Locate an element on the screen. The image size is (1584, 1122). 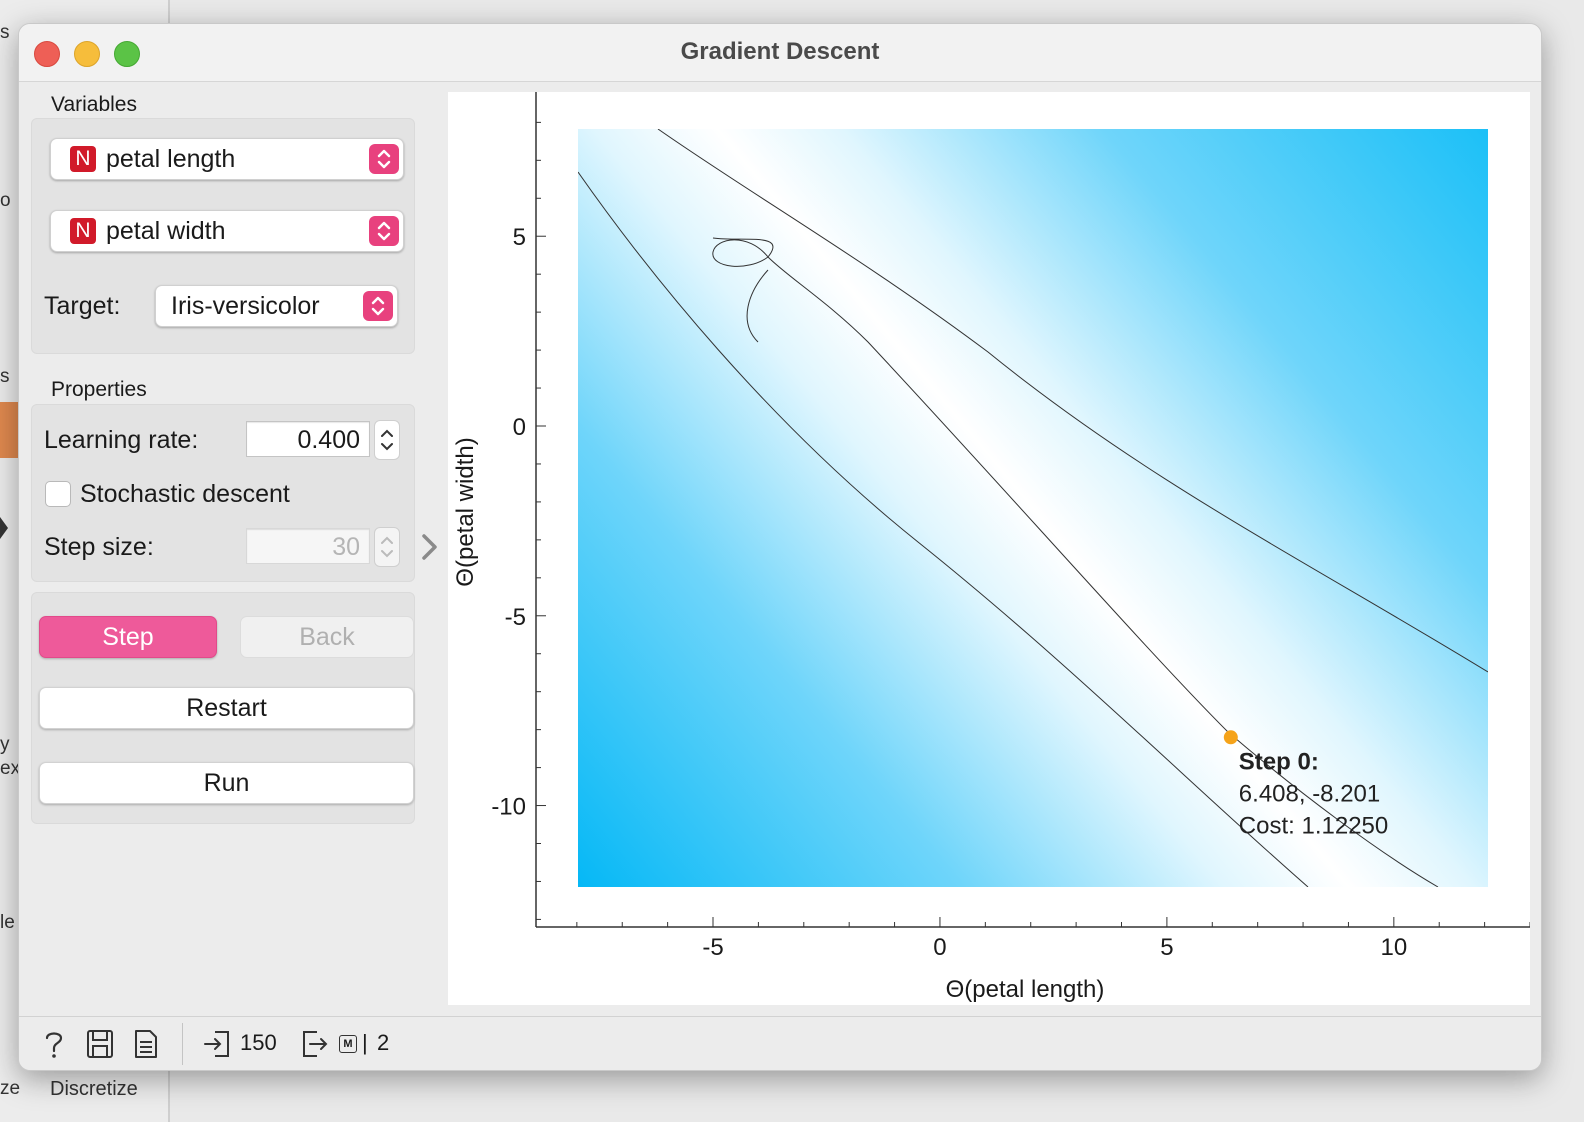
x-variable-combo: N petal length is located at coordinates (227, 159).